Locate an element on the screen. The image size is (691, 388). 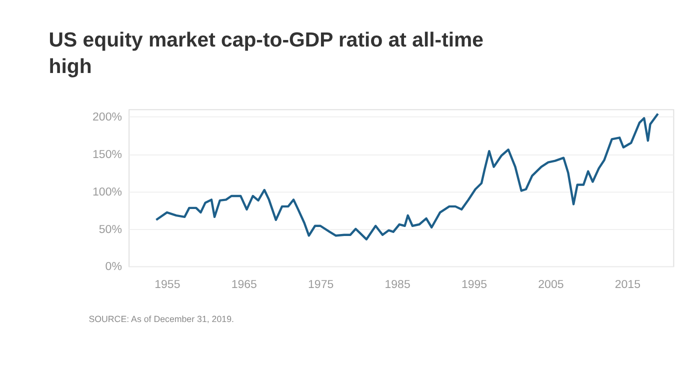
x-tick-label: 2005 is located at coordinates (551, 284).